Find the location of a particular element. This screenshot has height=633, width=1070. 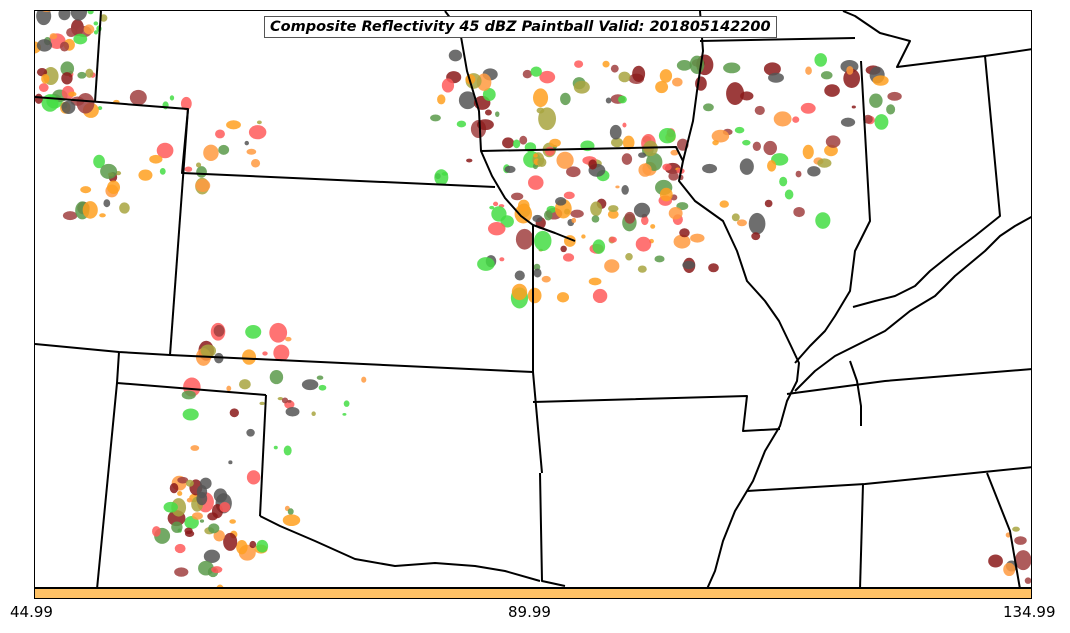

border-ia-mo is located at coordinates (582, 154).